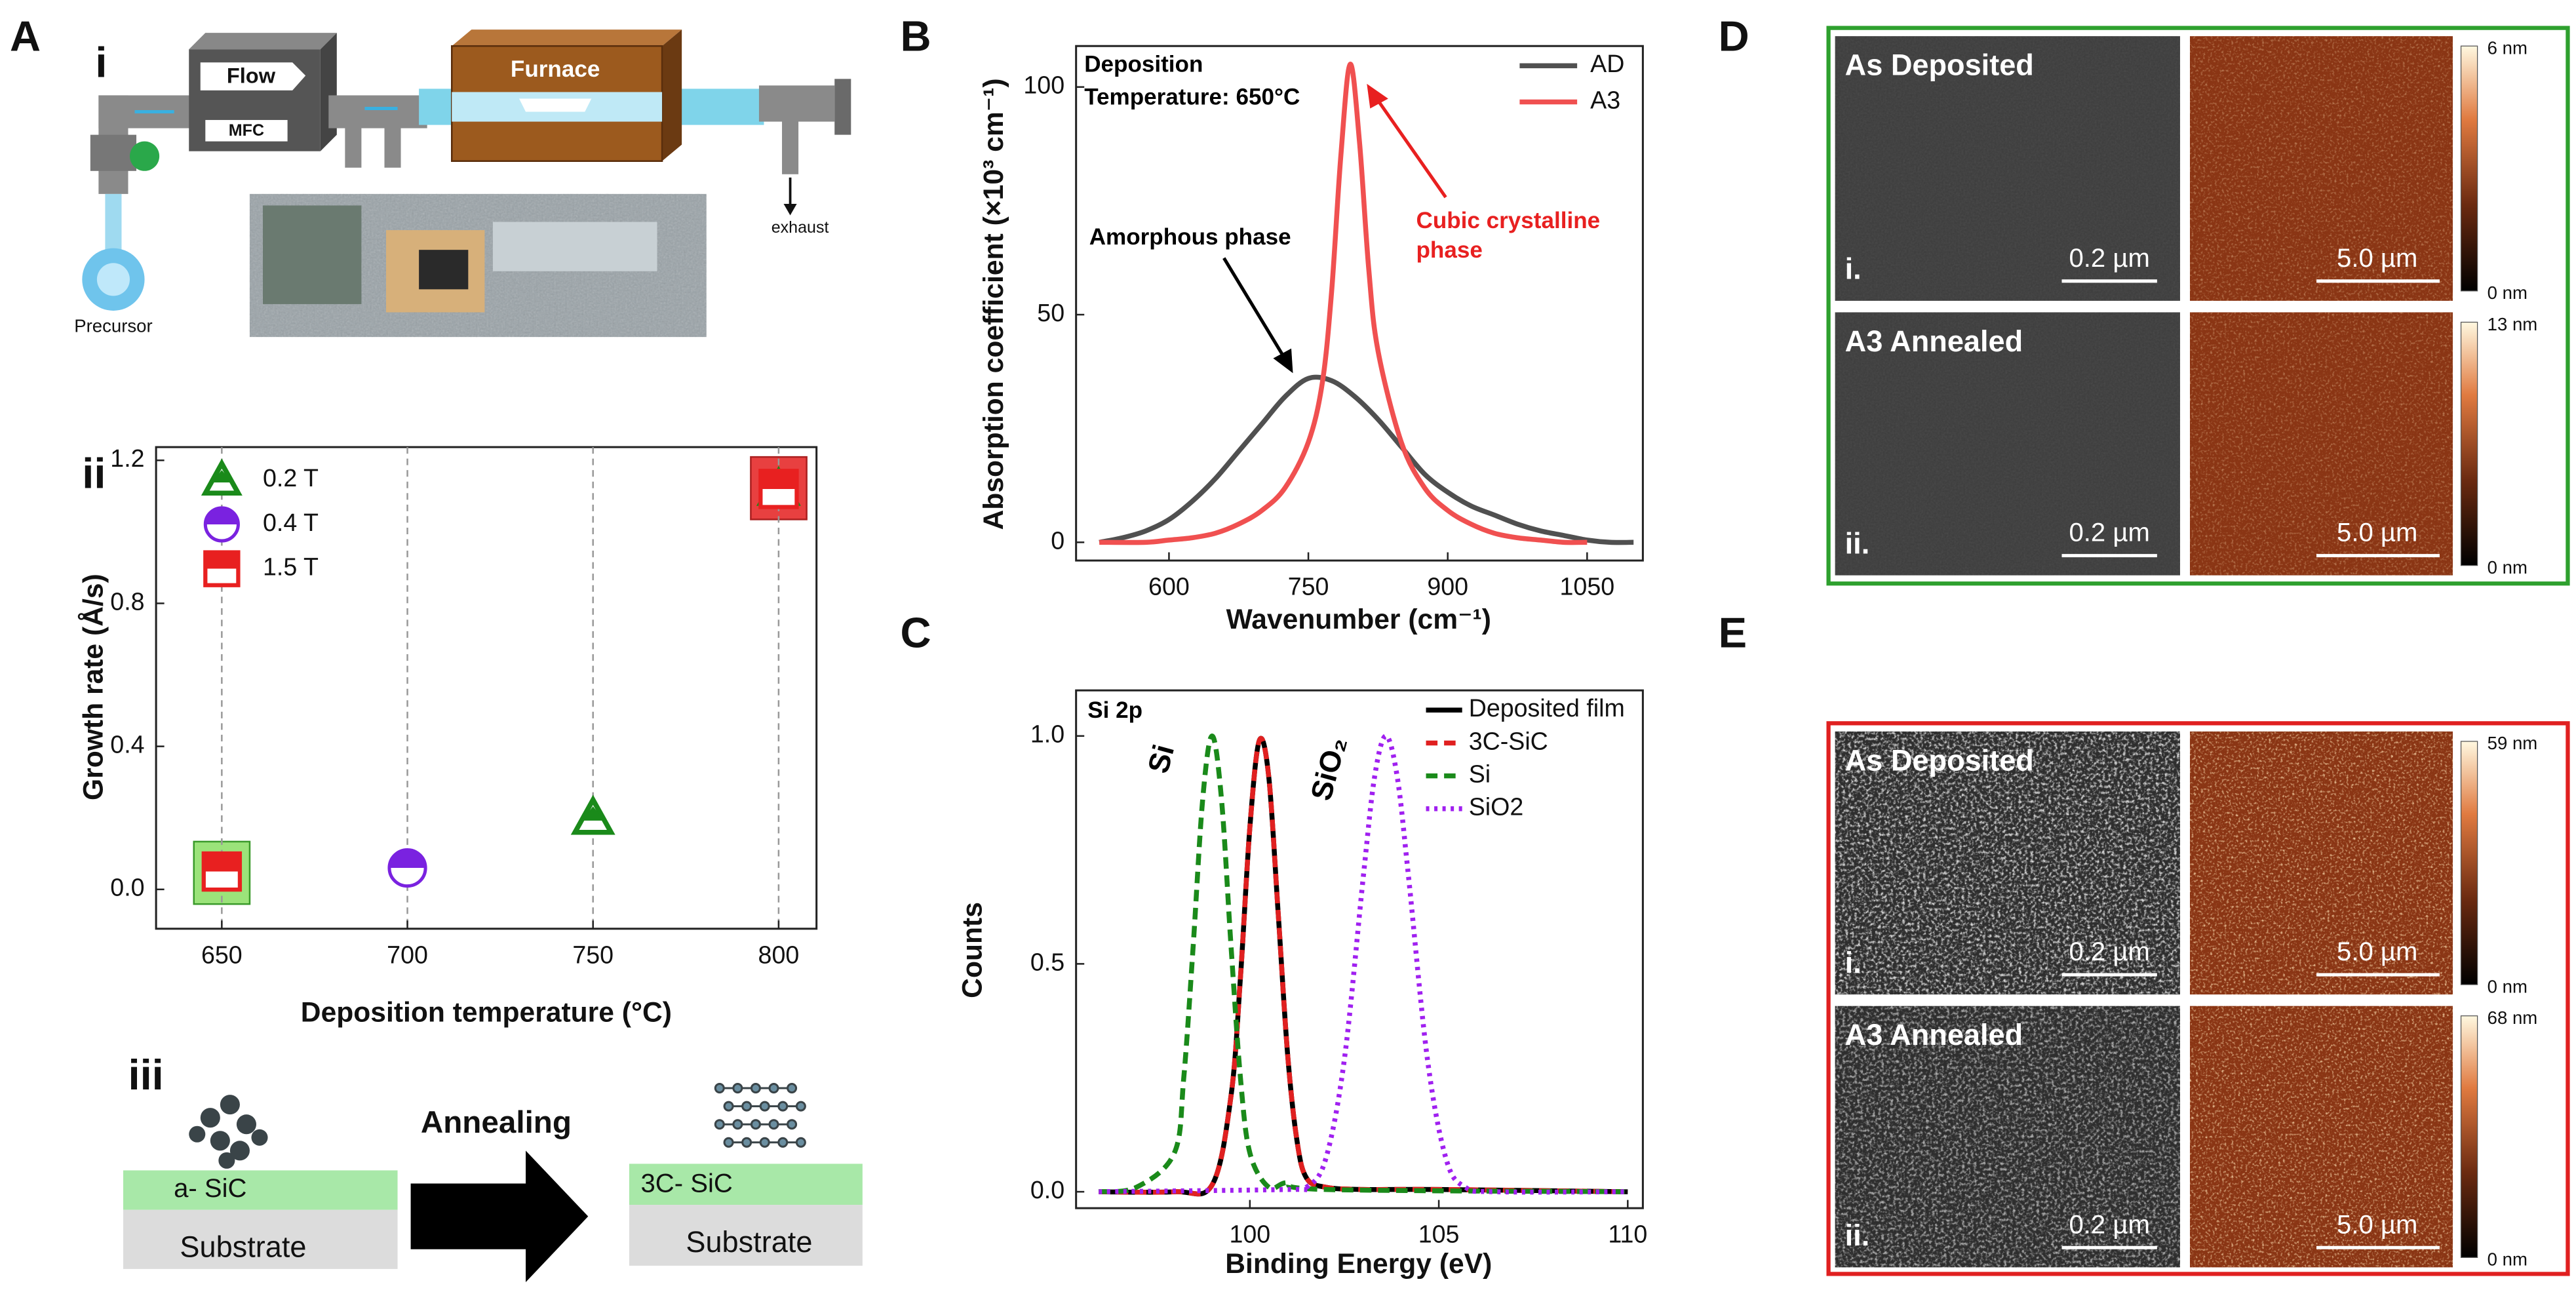 The image size is (2576, 1292). I want to click on x-tick-label: 105, so click(1439, 1234).